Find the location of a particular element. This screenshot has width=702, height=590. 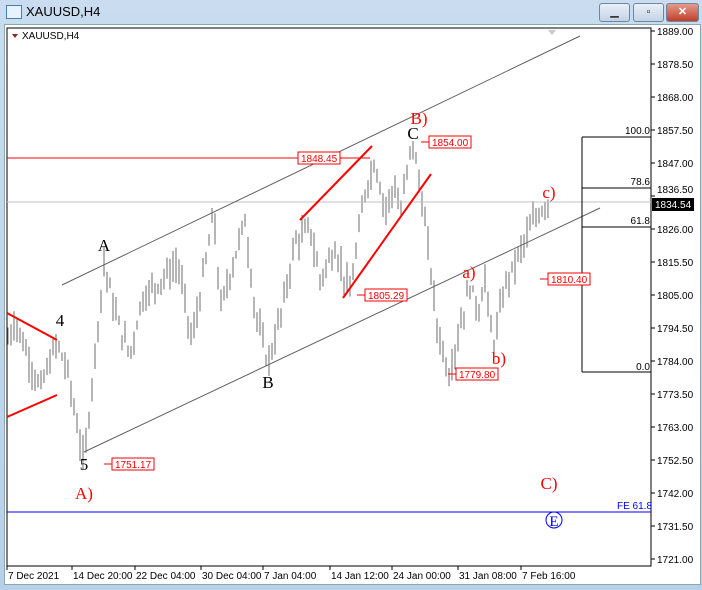

y-tick-label: 1878.50 is located at coordinates (675, 65).